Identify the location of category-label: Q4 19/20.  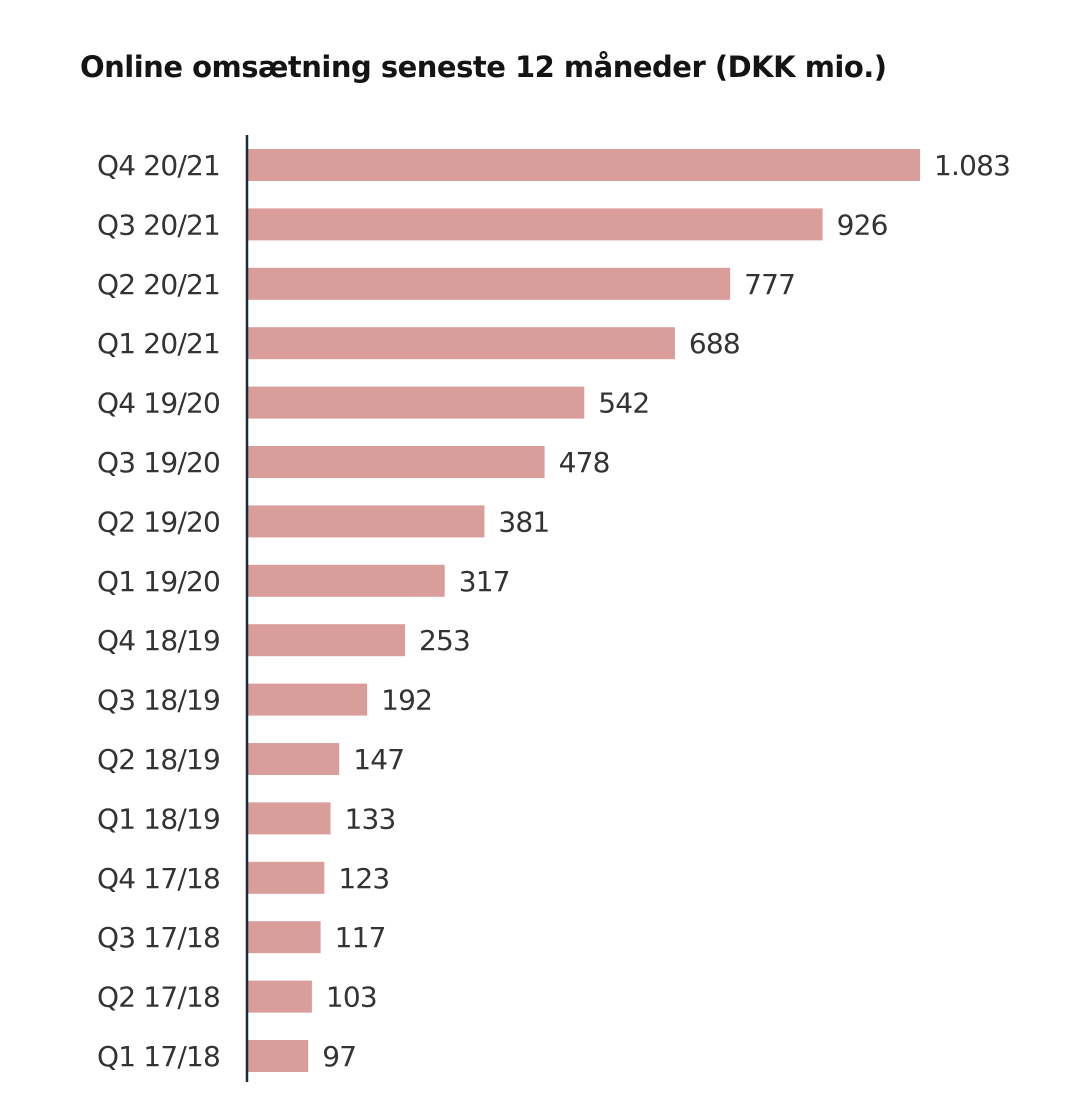
(158, 403).